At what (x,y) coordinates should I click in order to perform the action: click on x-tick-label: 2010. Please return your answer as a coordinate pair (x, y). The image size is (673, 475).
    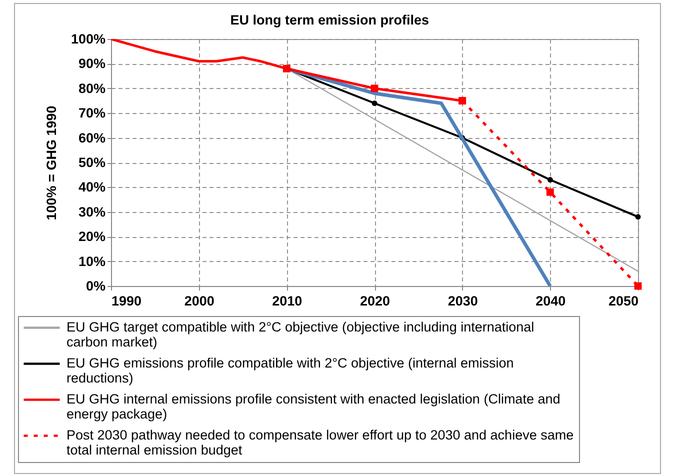
    Looking at the image, I should click on (287, 301).